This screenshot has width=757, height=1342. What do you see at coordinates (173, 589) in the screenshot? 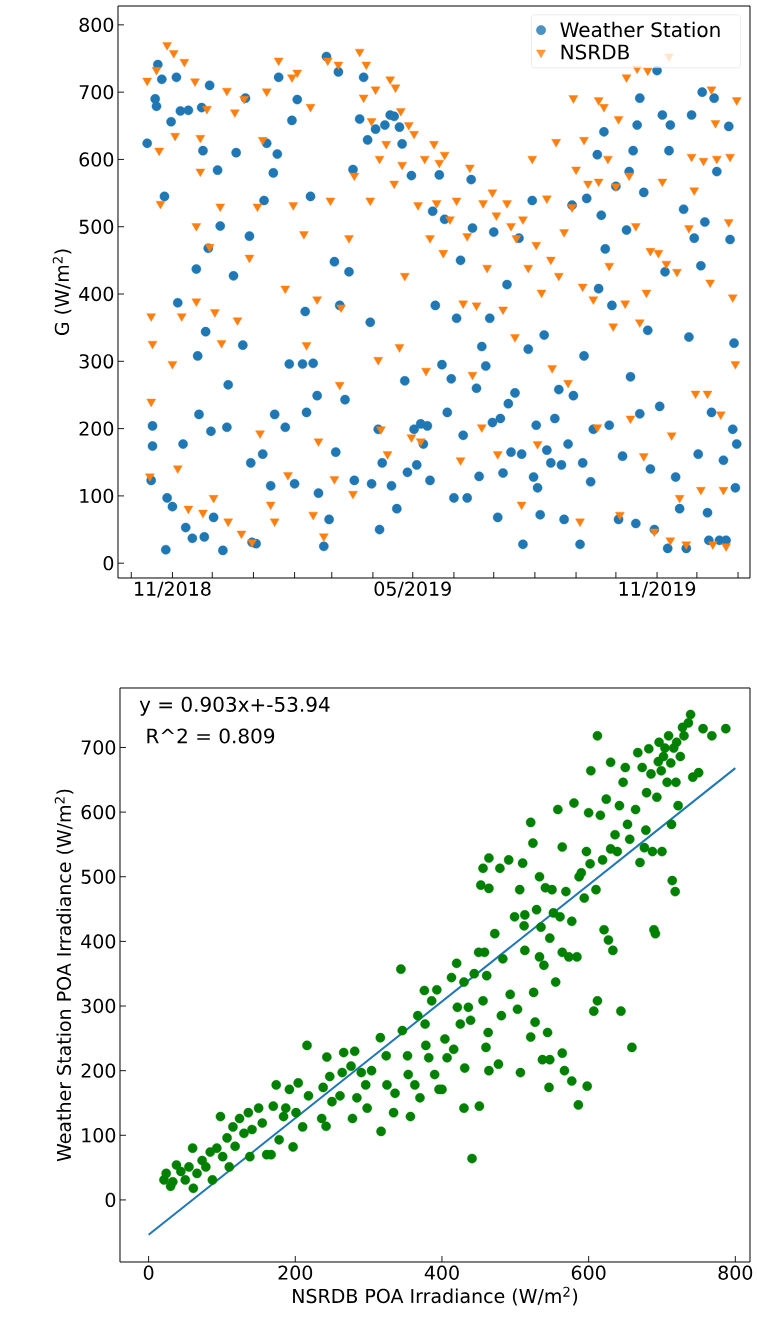
I see `x-tick-label: 11/2018` at bounding box center [173, 589].